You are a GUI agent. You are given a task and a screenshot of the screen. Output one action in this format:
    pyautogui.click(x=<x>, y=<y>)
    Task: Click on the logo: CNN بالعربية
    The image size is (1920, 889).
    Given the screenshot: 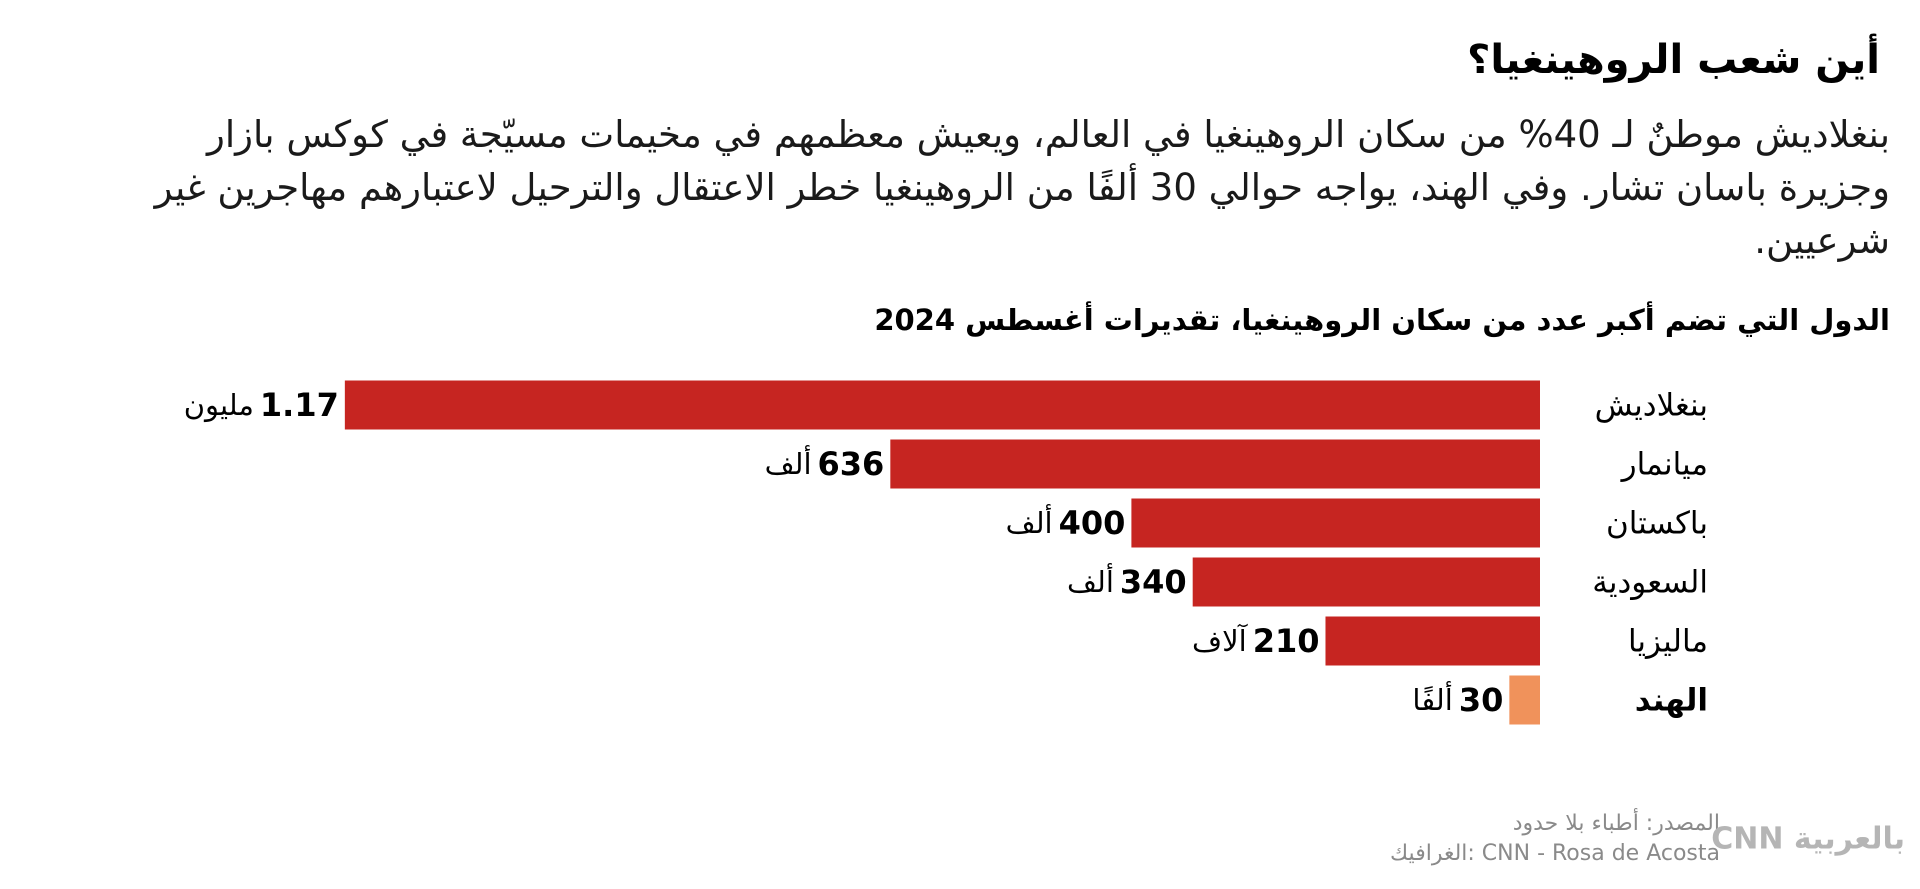 What is the action you would take?
    pyautogui.click(x=1808, y=839)
    